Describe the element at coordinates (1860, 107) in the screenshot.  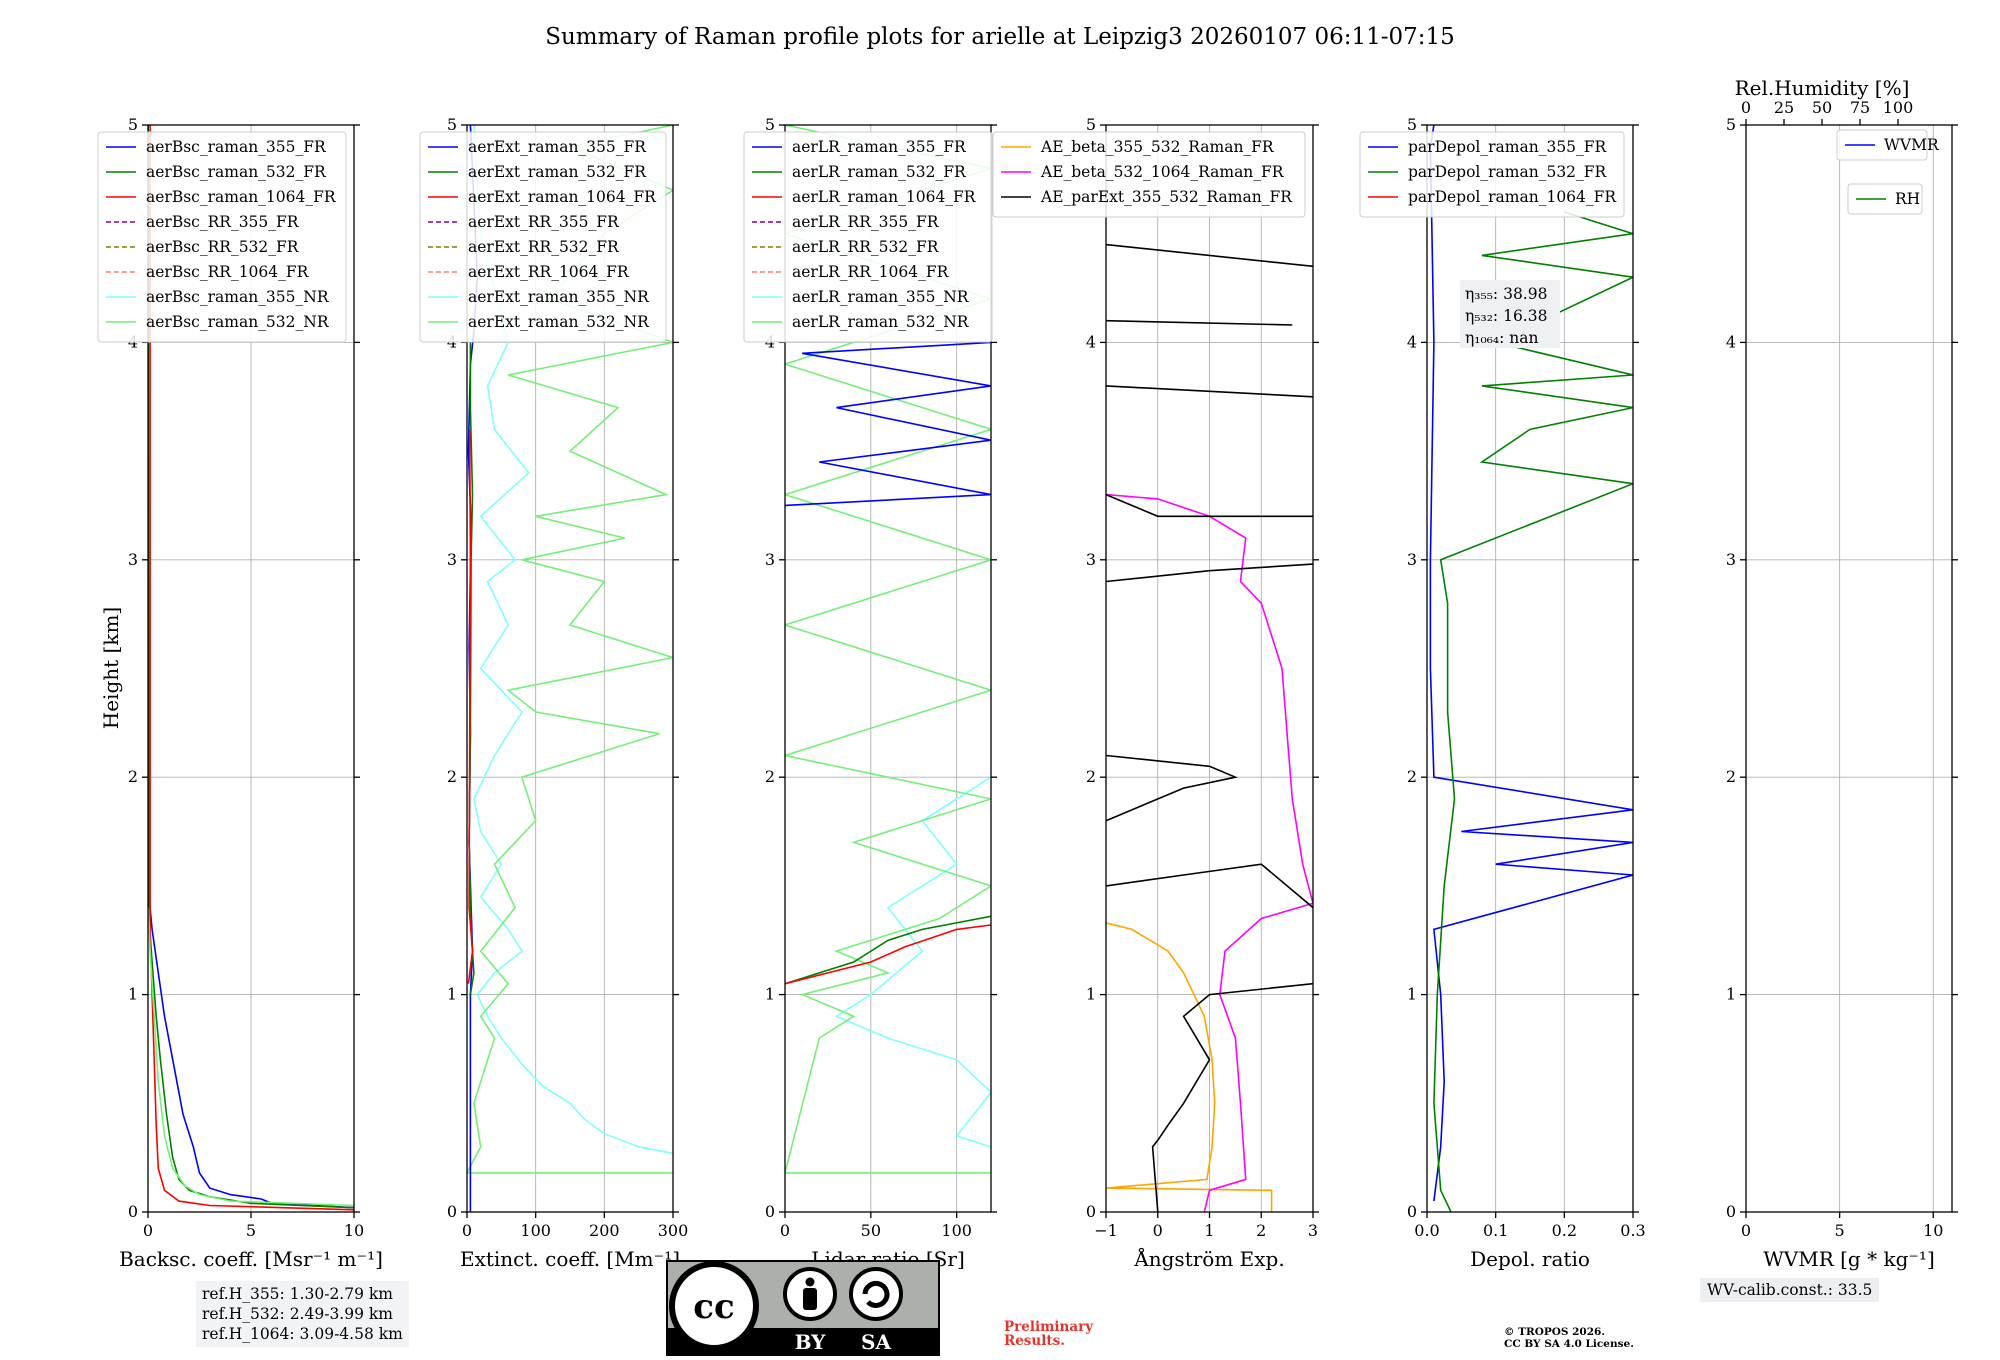
I see `top-tick-label: 75` at that location.